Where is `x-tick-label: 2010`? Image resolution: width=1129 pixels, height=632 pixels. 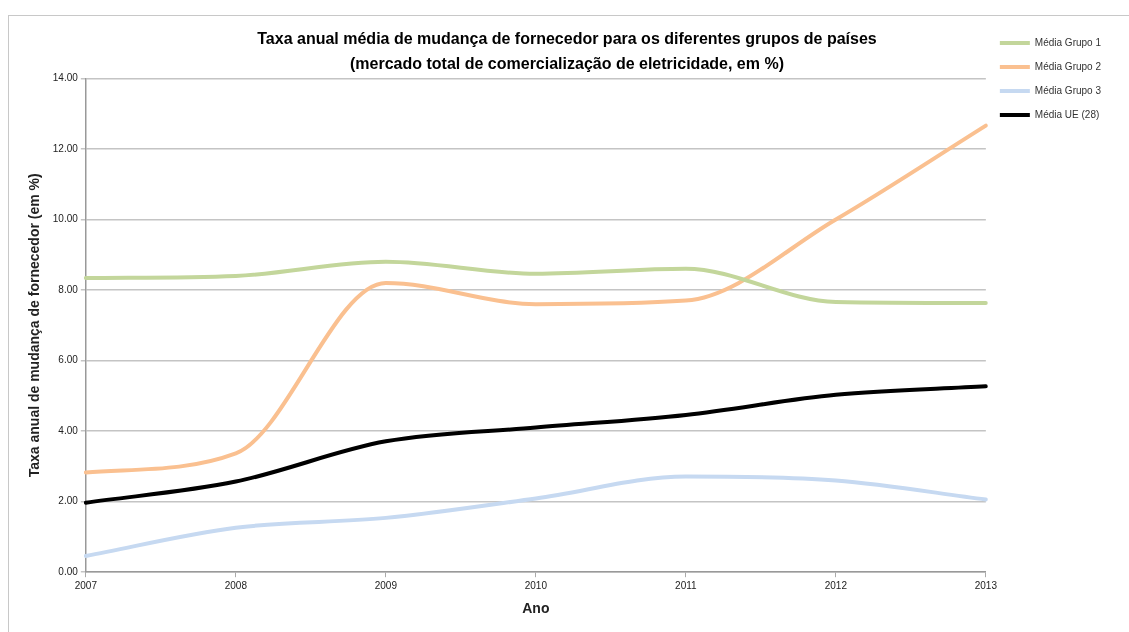
x-tick-label: 2010 is located at coordinates (536, 585).